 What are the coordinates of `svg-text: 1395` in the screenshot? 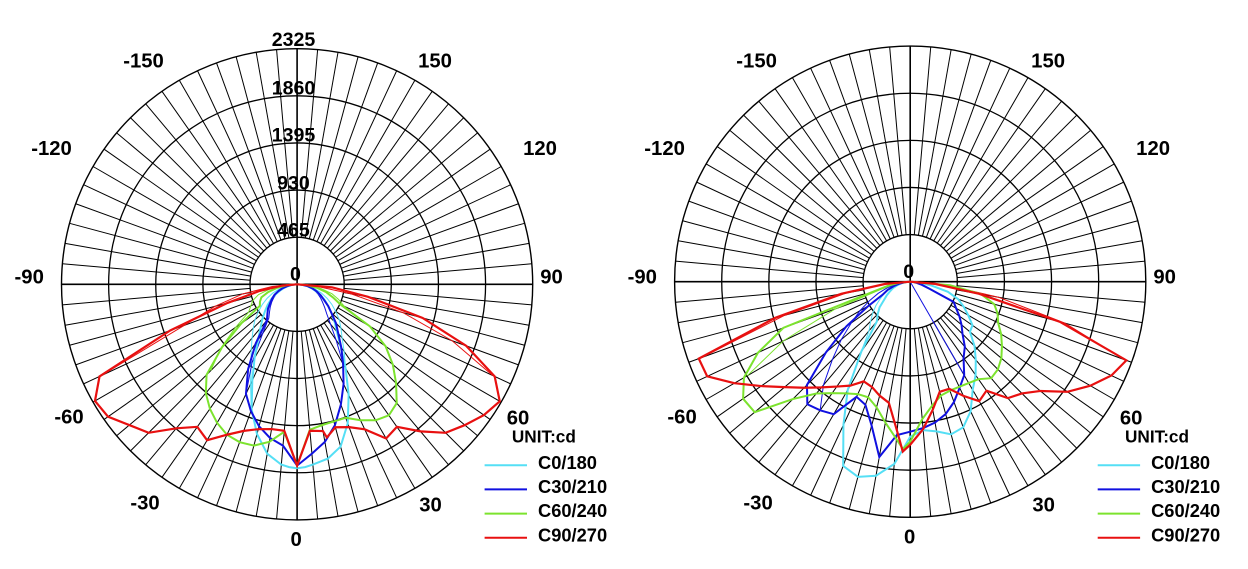 It's located at (294, 136).